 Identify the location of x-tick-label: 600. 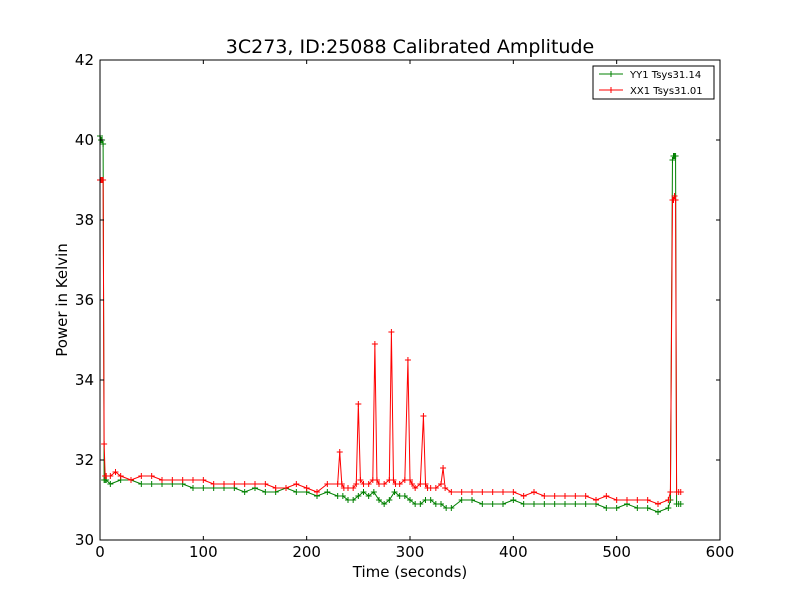
(720, 552).